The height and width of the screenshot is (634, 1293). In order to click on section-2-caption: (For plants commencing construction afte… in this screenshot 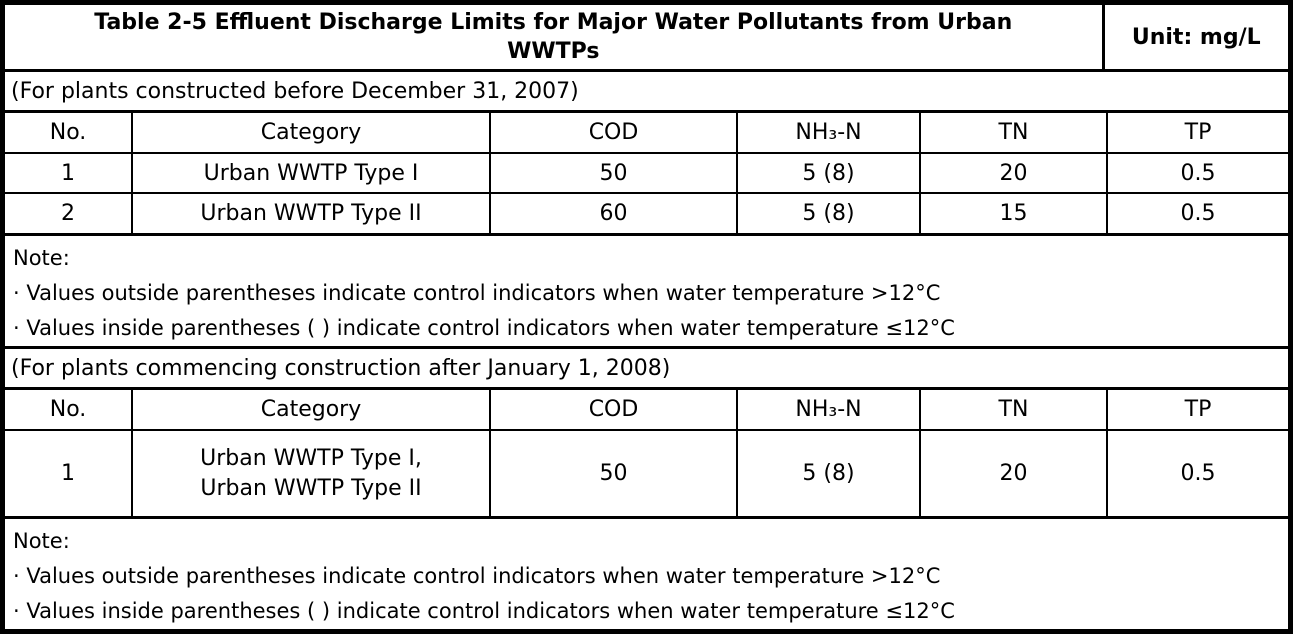, I will do `click(646, 369)`.